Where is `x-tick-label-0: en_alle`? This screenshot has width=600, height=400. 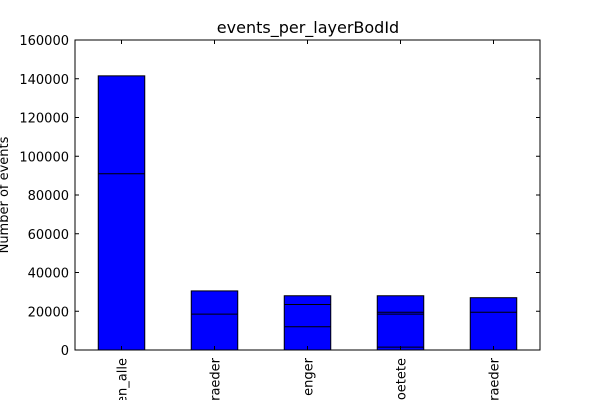 x-tick-label-0: en_alle is located at coordinates (123, 379).